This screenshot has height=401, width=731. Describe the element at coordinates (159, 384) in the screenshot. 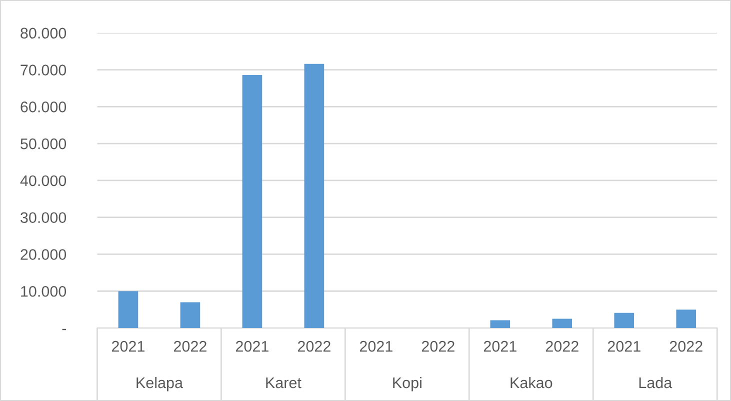

I see `text: Kelapa` at that location.